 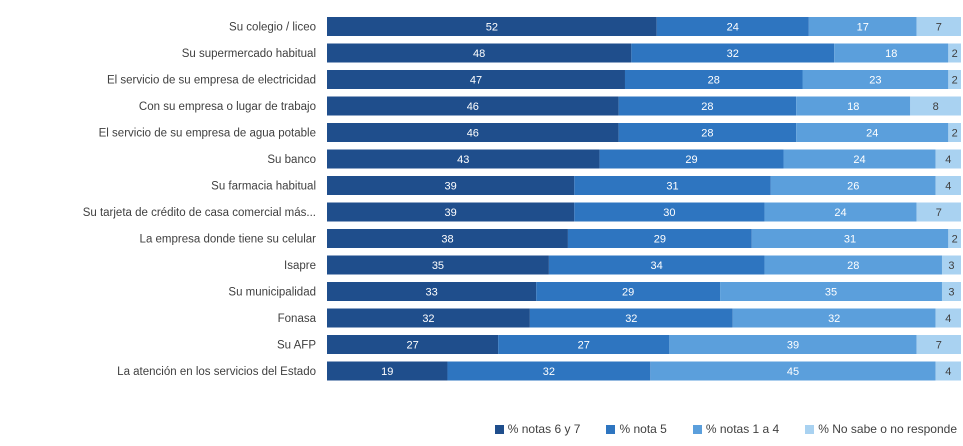 I want to click on data-label: 30, so click(x=669, y=213).